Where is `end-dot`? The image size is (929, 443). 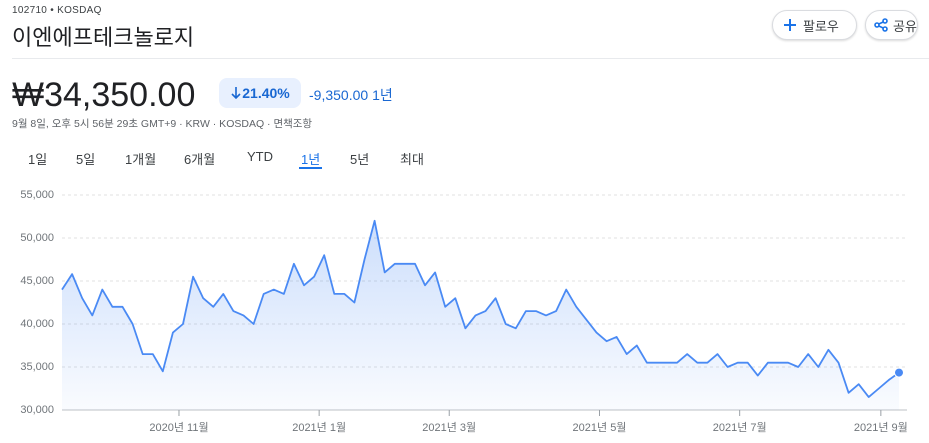
end-dot is located at coordinates (899, 372).